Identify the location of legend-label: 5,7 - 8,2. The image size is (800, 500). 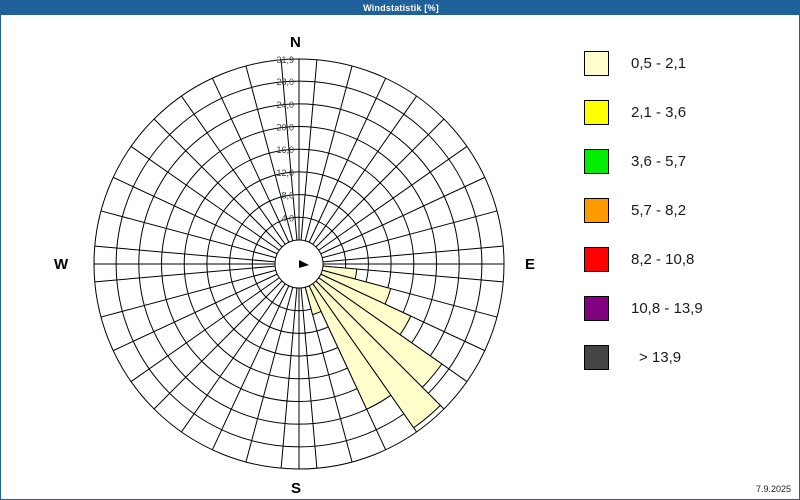
(659, 210).